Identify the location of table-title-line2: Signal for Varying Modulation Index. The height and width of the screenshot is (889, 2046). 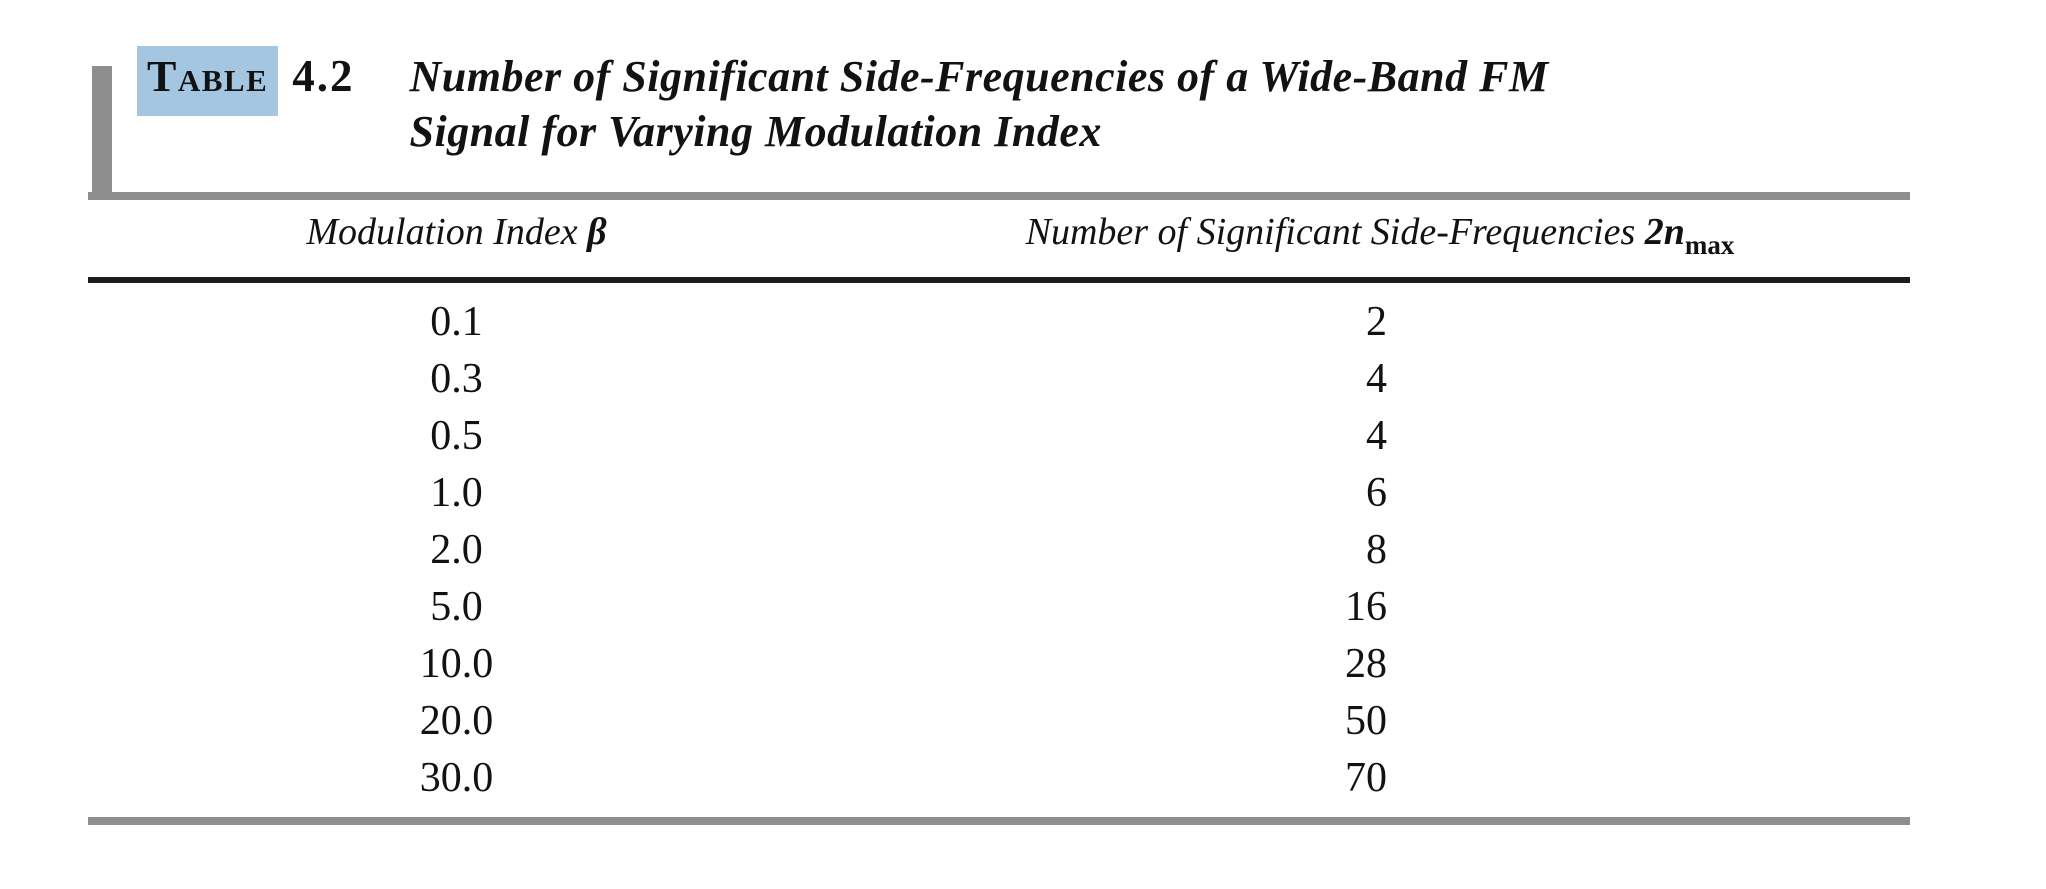
(755, 131).